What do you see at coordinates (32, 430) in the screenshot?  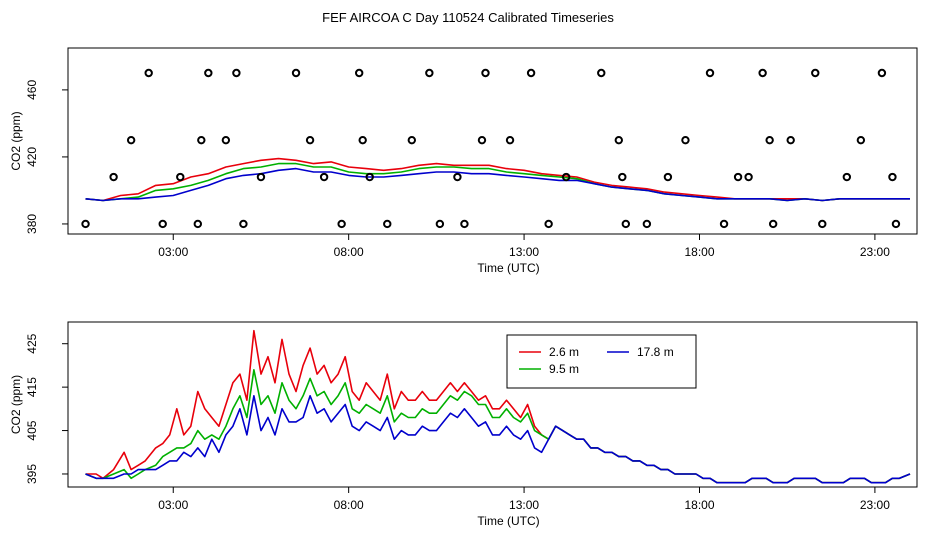 I see `y-tick-label: 405` at bounding box center [32, 430].